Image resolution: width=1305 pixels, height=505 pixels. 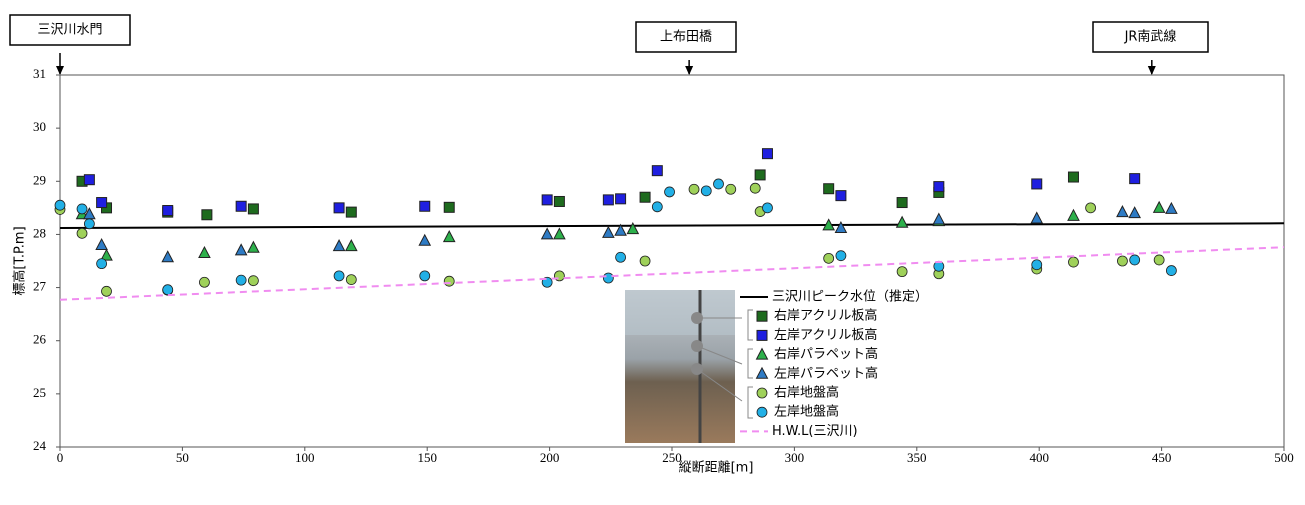 I want to click on legend-label: 右岸アクリル板高, so click(x=825, y=316).